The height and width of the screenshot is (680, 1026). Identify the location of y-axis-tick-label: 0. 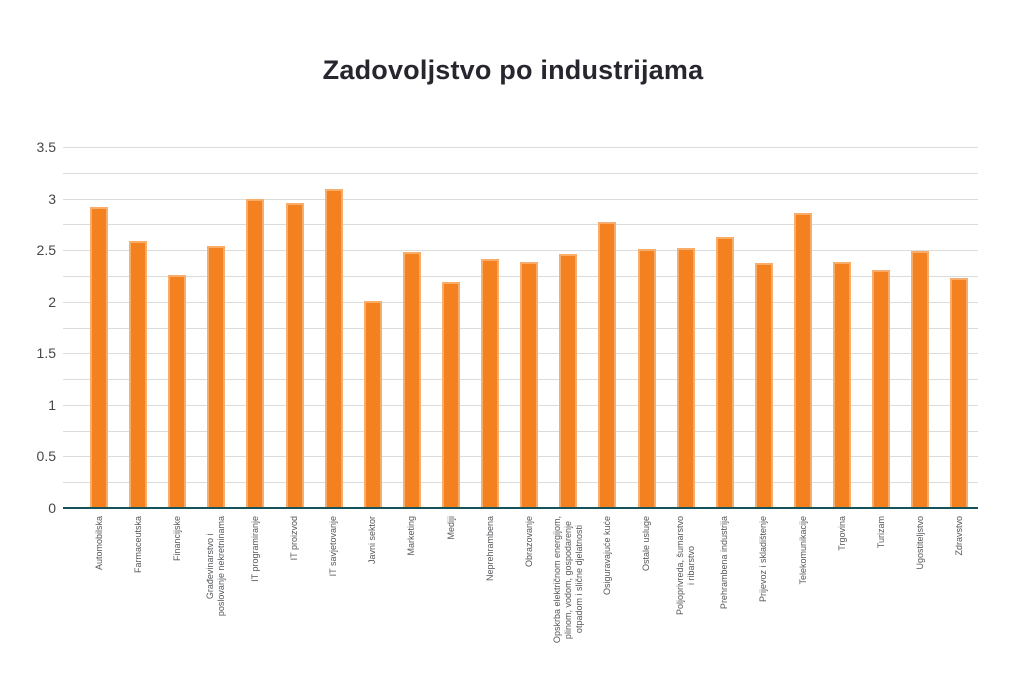
(52, 508).